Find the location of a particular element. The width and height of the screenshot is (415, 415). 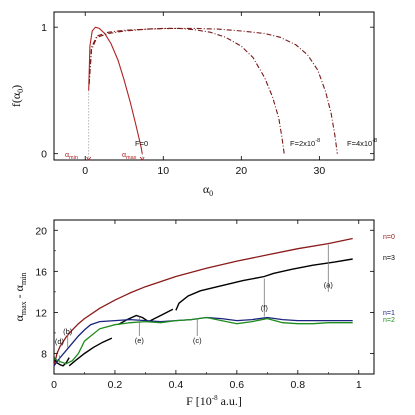

callout-label: (e) is located at coordinates (140, 340).